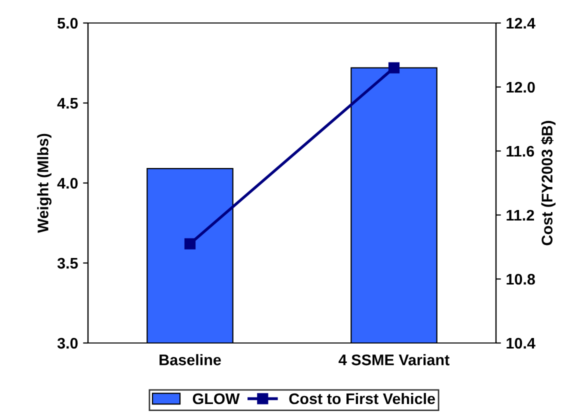 The width and height of the screenshot is (588, 420). Describe the element at coordinates (521, 23) in the screenshot. I see `y2-tick-label: 12.4` at that location.